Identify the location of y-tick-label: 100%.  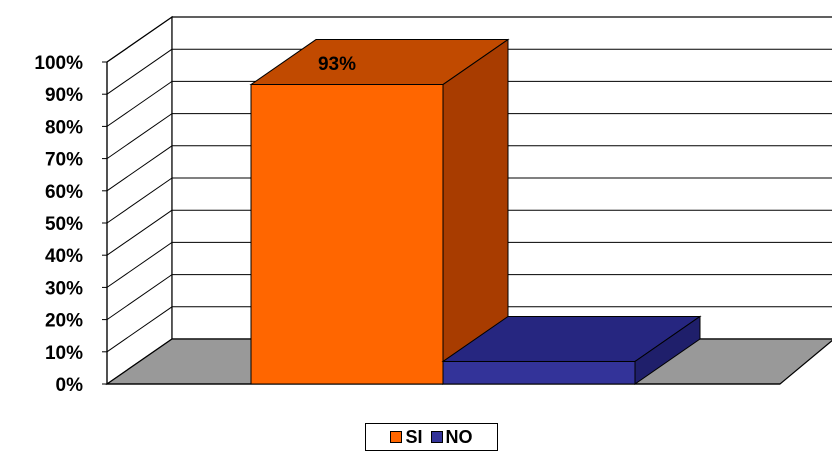
(58, 63).